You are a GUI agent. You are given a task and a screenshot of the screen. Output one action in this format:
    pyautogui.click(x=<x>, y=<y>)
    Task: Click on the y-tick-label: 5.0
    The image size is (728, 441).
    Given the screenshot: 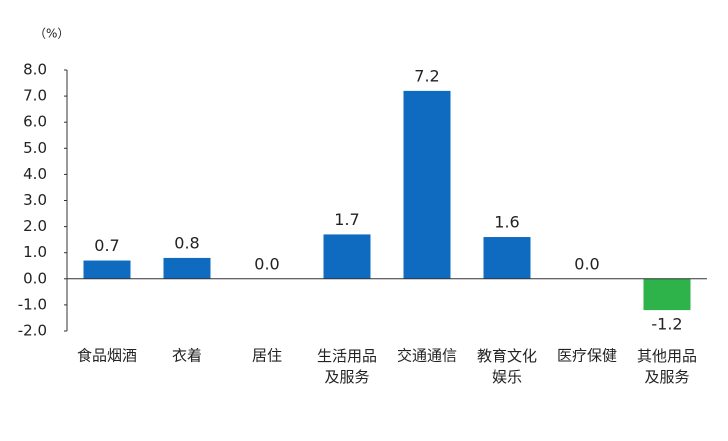 What is the action you would take?
    pyautogui.click(x=35, y=148)
    